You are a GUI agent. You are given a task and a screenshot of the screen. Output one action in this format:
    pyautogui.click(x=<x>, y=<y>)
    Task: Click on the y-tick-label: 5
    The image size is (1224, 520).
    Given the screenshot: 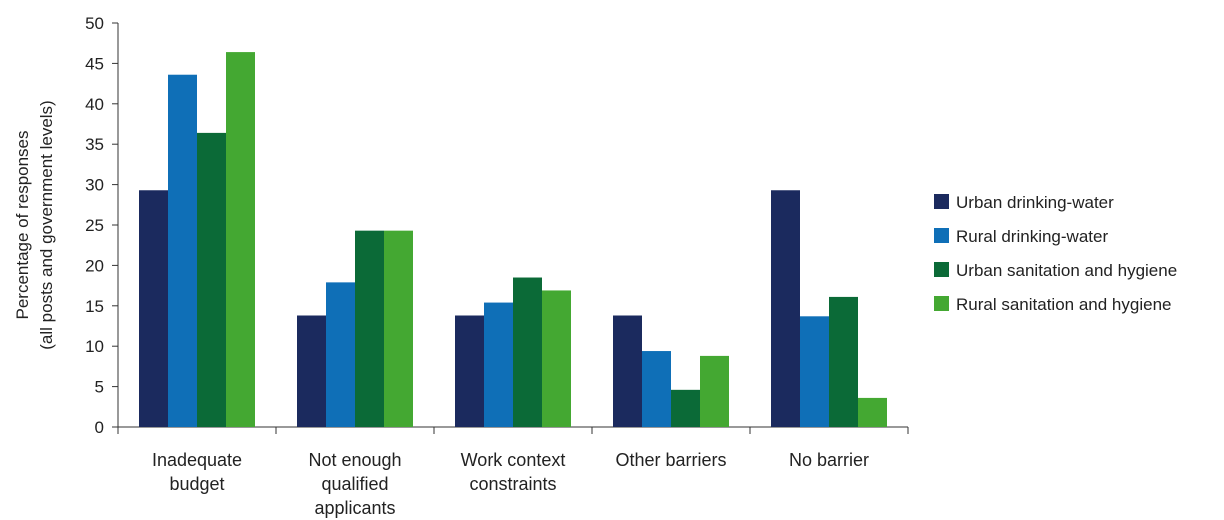 What is the action you would take?
    pyautogui.click(x=99, y=387)
    